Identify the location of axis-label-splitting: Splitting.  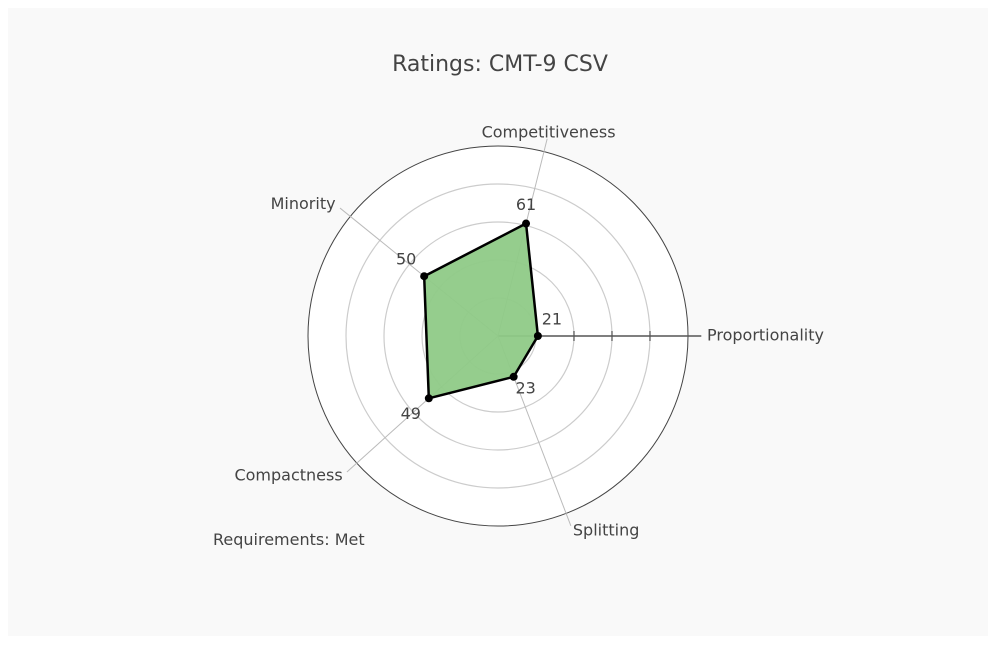
(606, 530).